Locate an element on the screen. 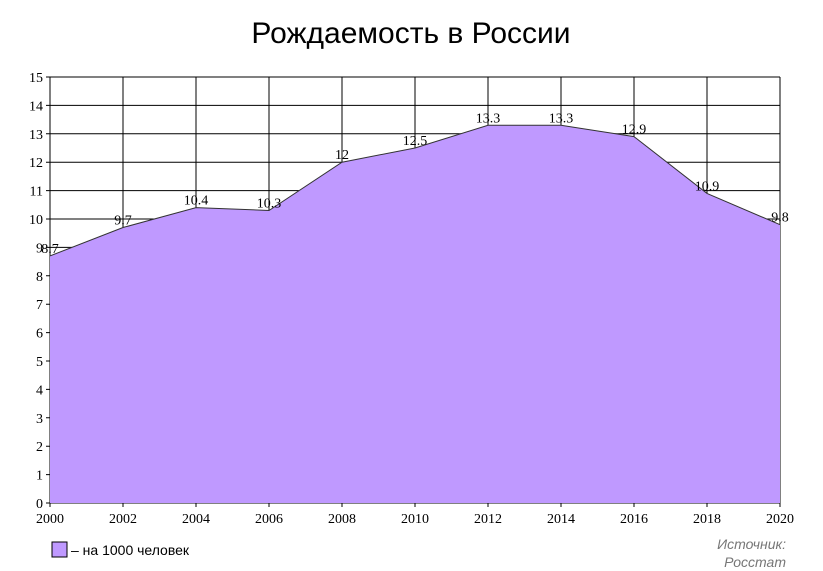 The image size is (823, 571). data-label: 12.9 is located at coordinates (634, 130).